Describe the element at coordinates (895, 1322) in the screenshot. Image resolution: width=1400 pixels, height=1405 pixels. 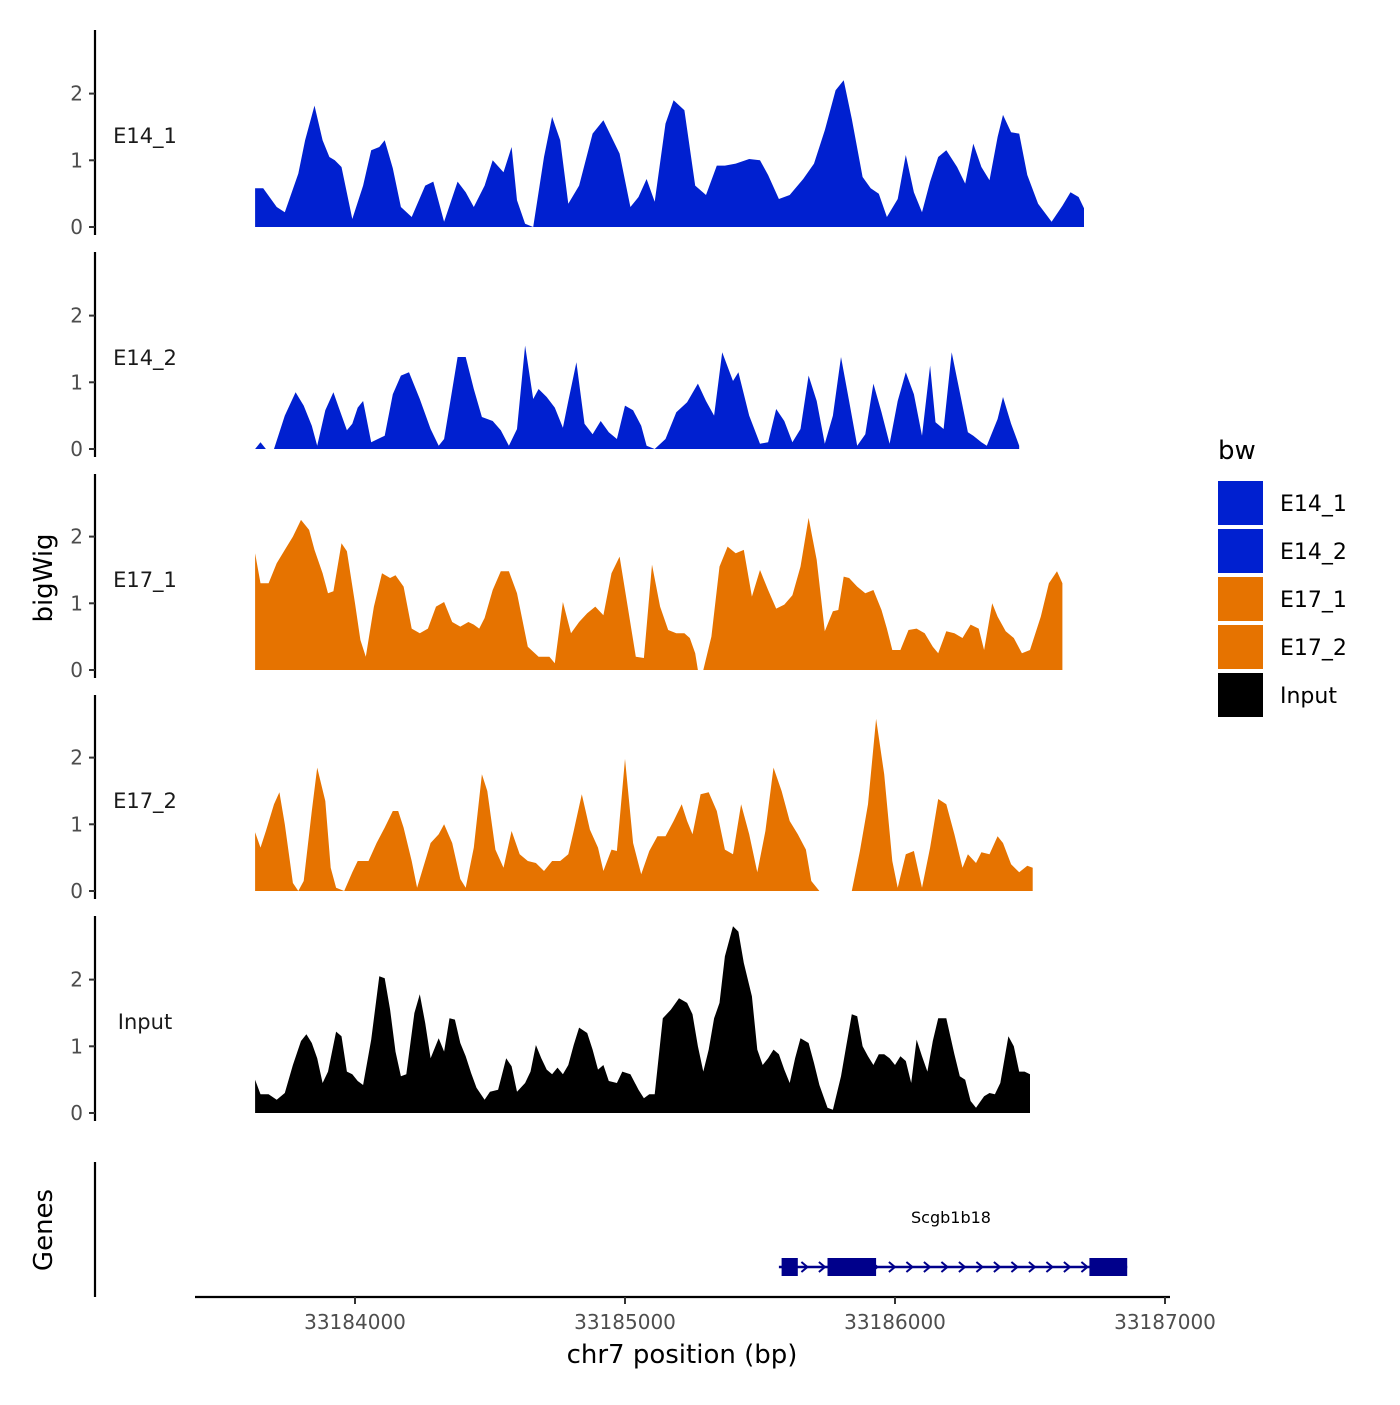
I see `x-tick-label: 33186000` at that location.